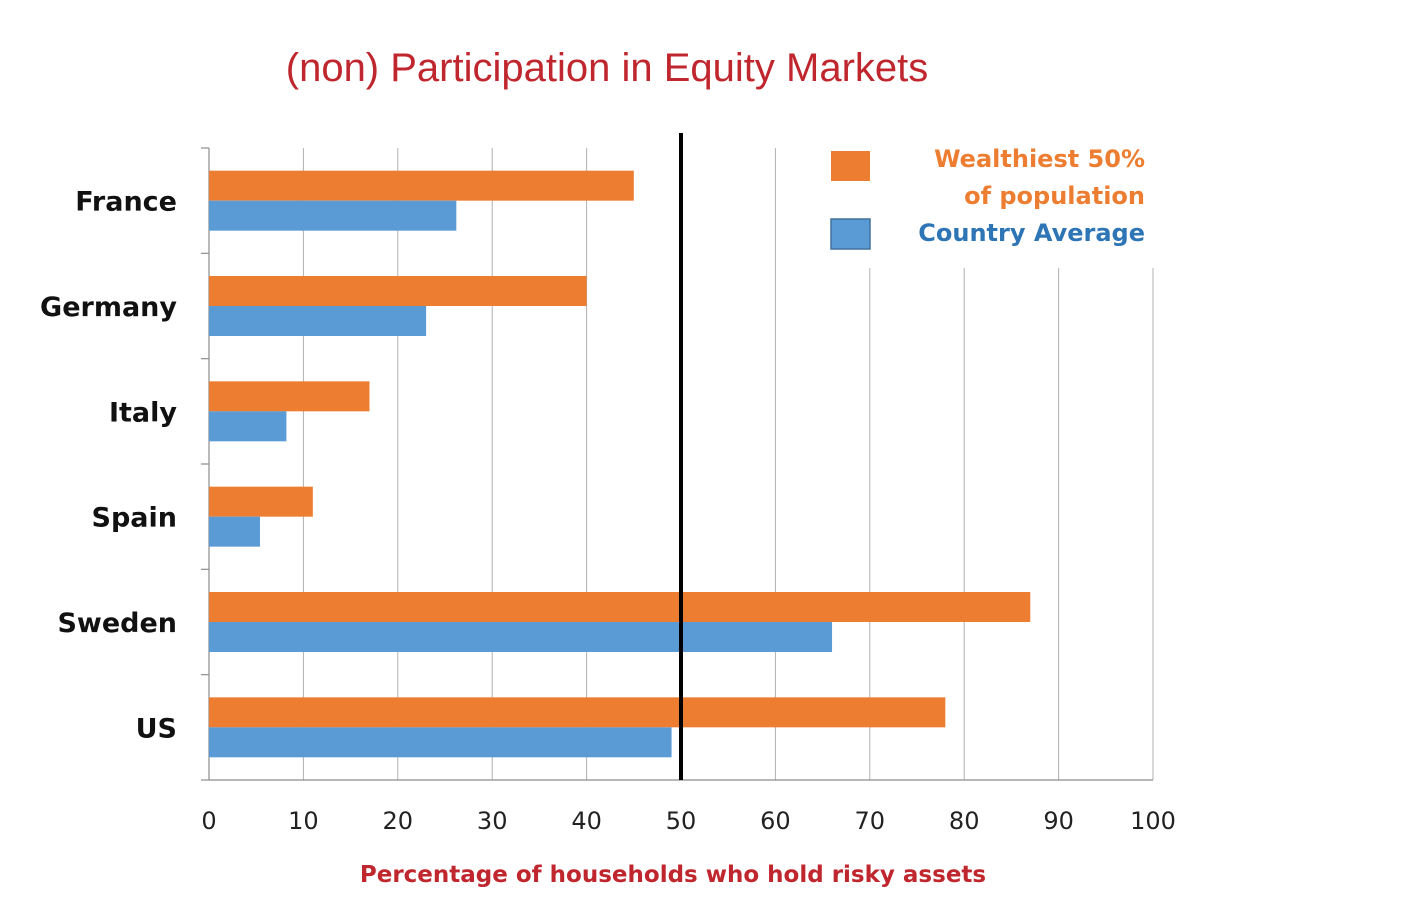 This screenshot has height=907, width=1402. I want to click on category-label-france: France, so click(126, 202).